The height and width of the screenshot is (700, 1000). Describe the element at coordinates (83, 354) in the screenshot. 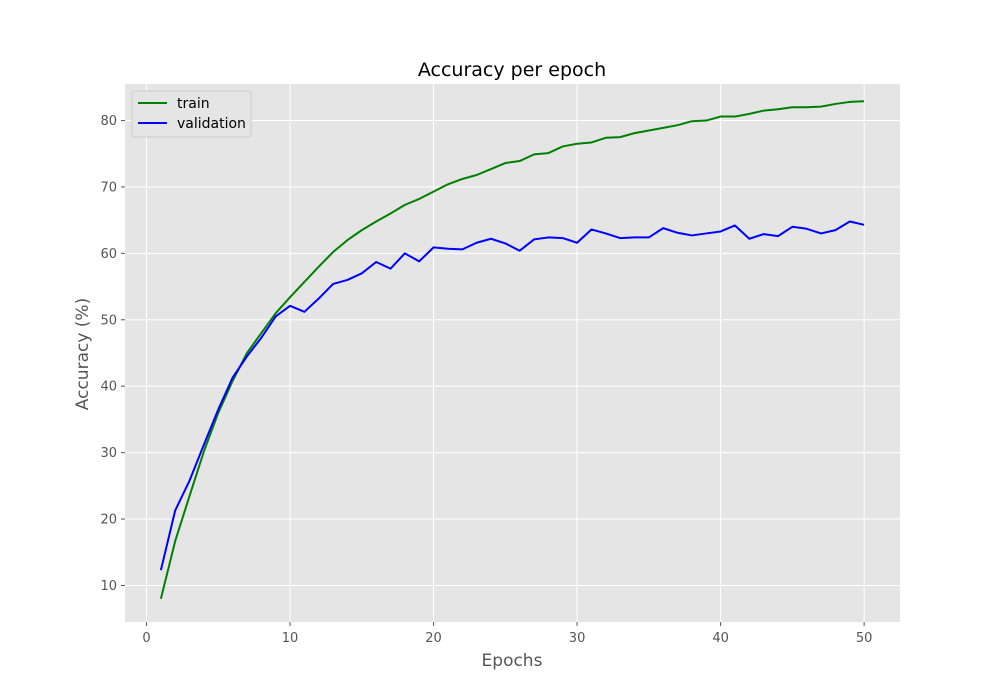

I see `y-axis-label: Accuracy (%)` at that location.